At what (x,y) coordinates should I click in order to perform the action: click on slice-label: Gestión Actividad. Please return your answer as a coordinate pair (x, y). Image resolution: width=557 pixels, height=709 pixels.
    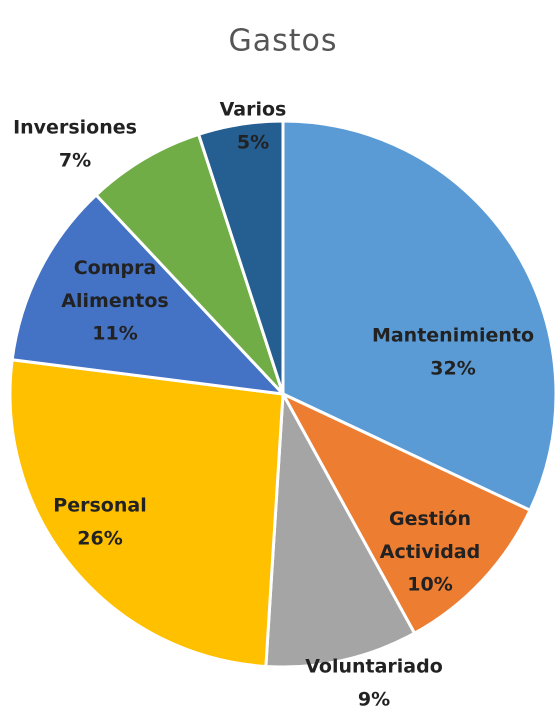
    Looking at the image, I should click on (430, 535).